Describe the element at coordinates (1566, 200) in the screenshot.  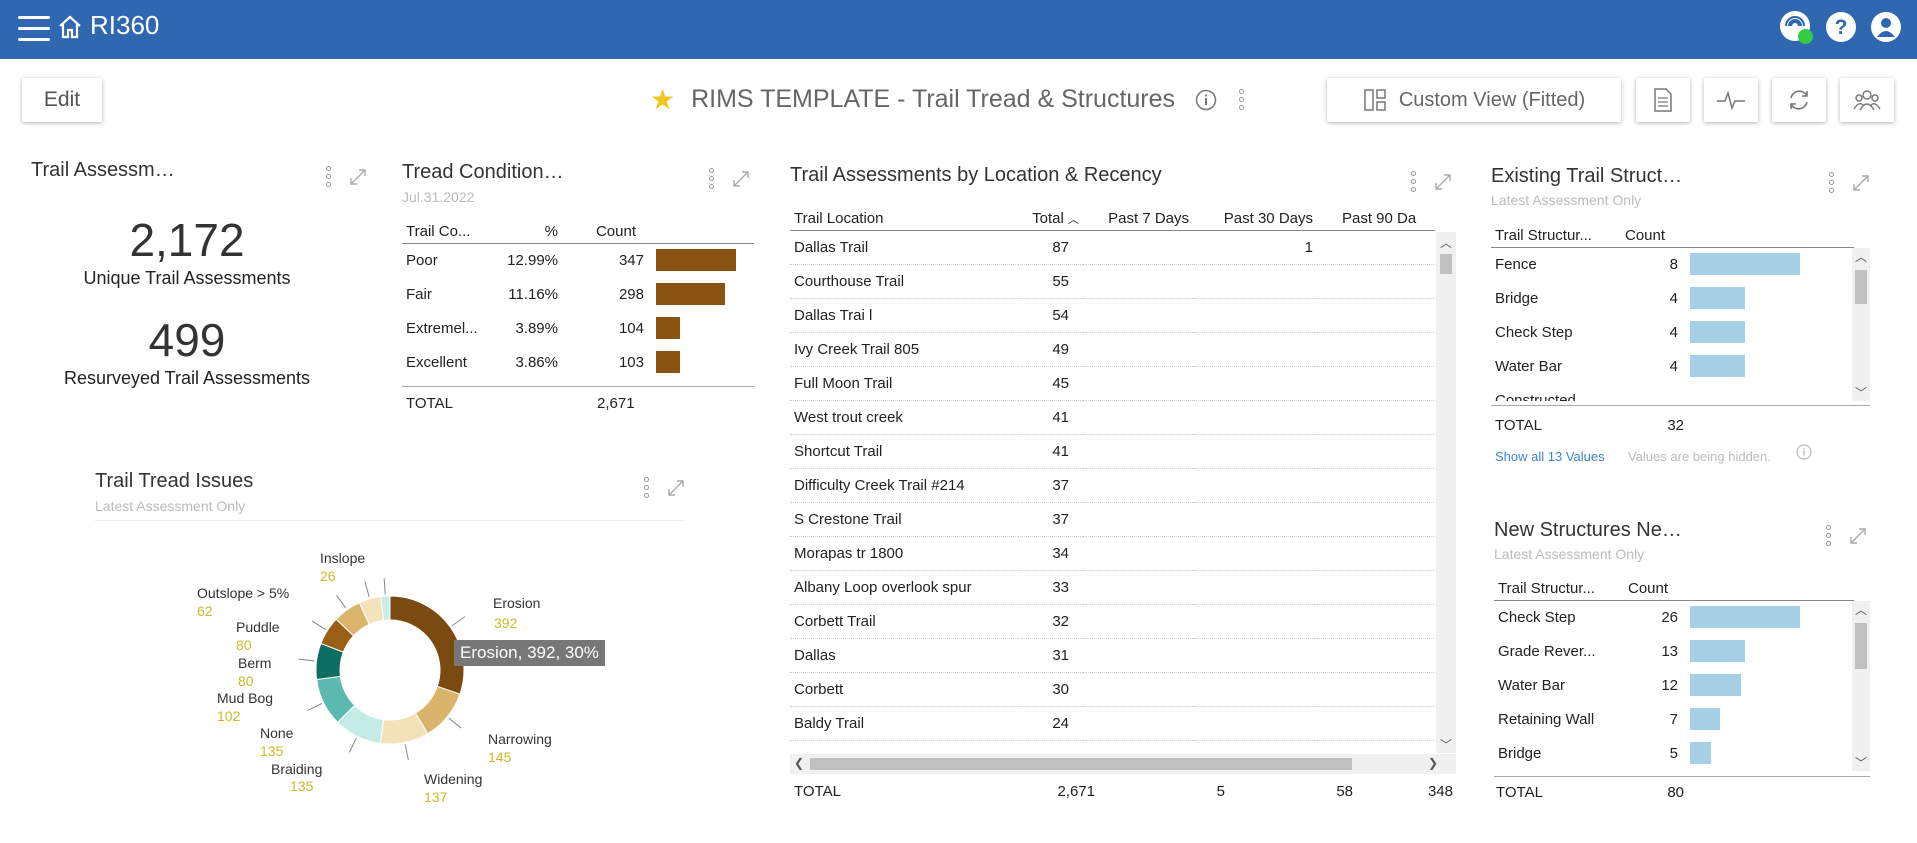
I see `existing-panel-subtitle: Latest Assessment Only` at that location.